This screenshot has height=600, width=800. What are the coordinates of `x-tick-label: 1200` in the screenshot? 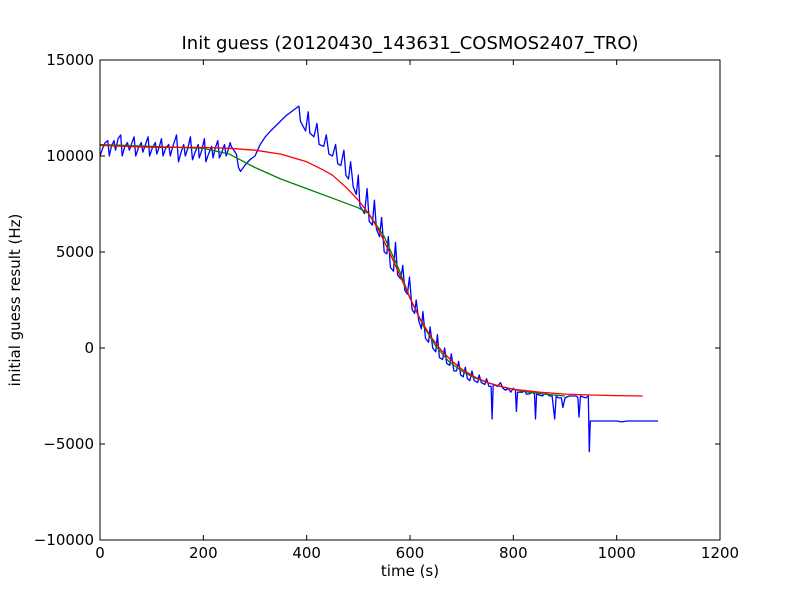 It's located at (720, 553).